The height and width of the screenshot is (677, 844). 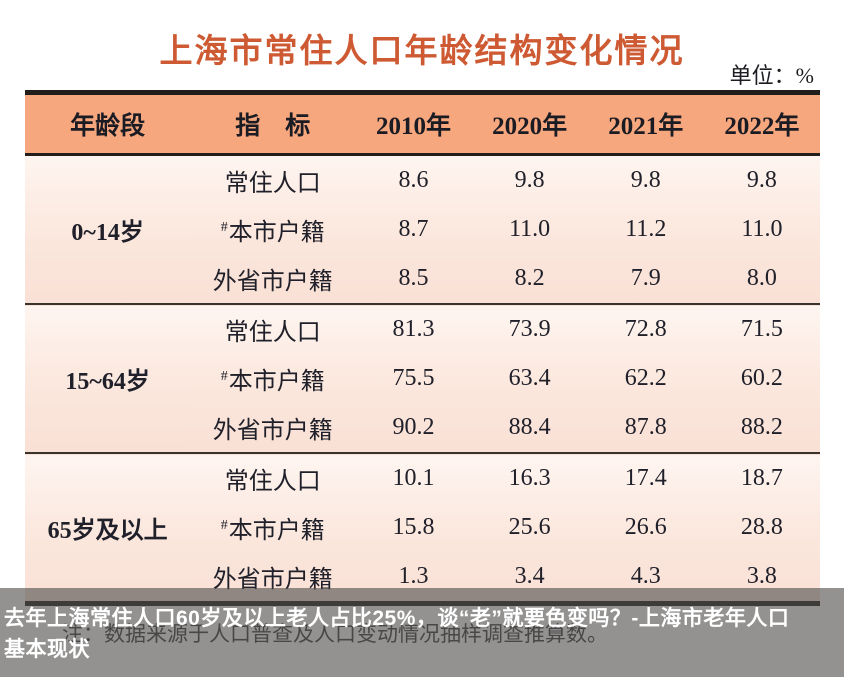 What do you see at coordinates (529, 427) in the screenshot?
I see `value-cell: 88.4` at bounding box center [529, 427].